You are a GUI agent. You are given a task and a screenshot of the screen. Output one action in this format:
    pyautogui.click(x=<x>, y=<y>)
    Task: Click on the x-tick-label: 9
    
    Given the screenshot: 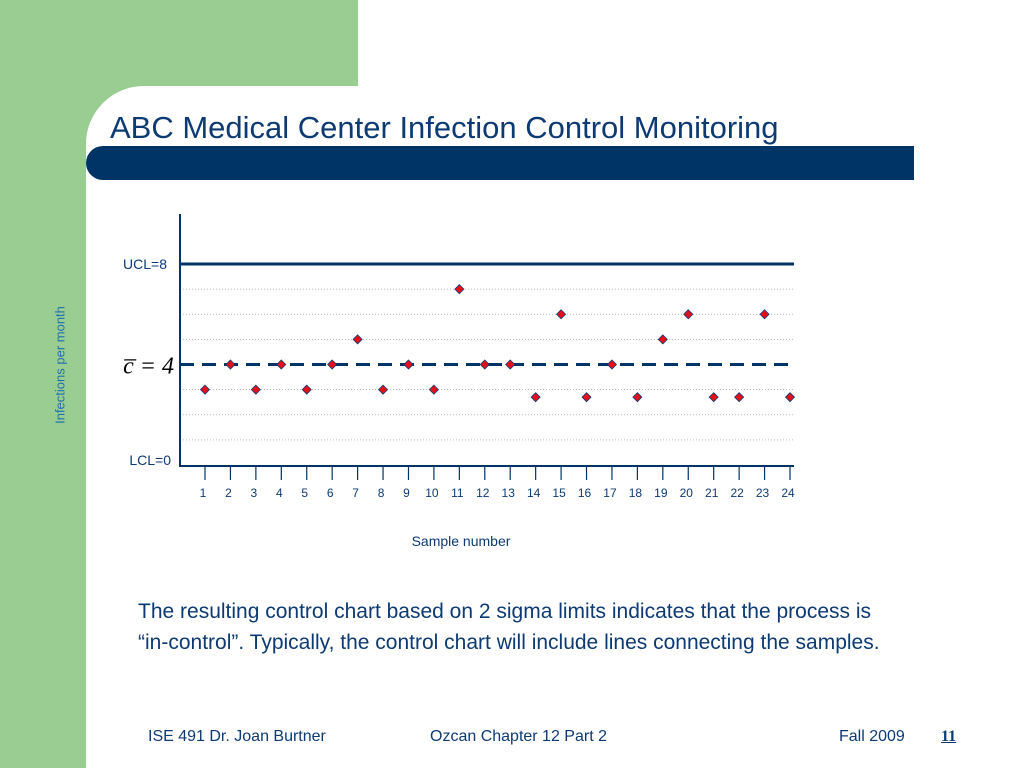 What is the action you would take?
    pyautogui.click(x=406, y=493)
    